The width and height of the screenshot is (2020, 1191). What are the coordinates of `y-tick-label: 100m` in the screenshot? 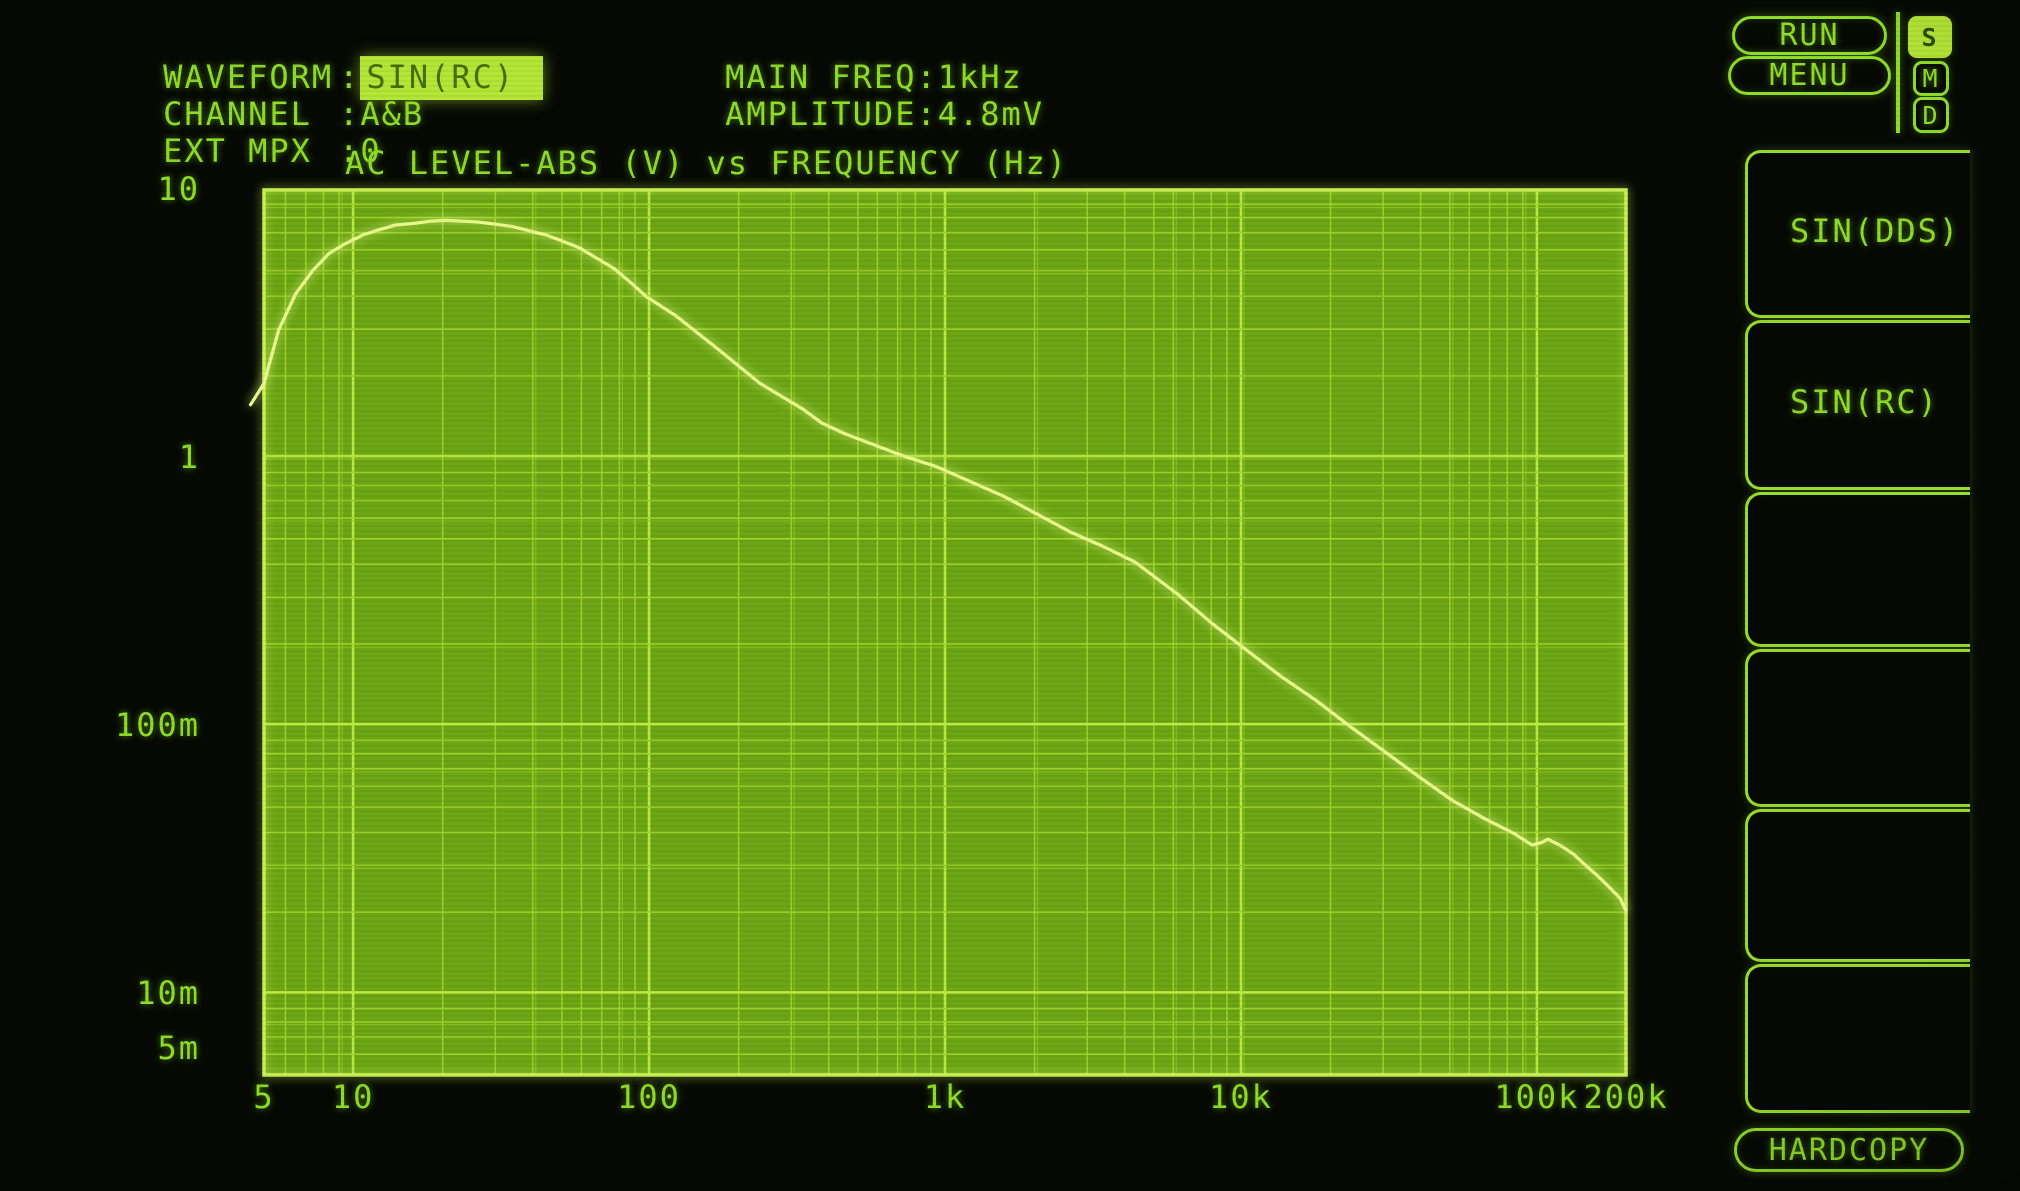 It's located at (157, 725).